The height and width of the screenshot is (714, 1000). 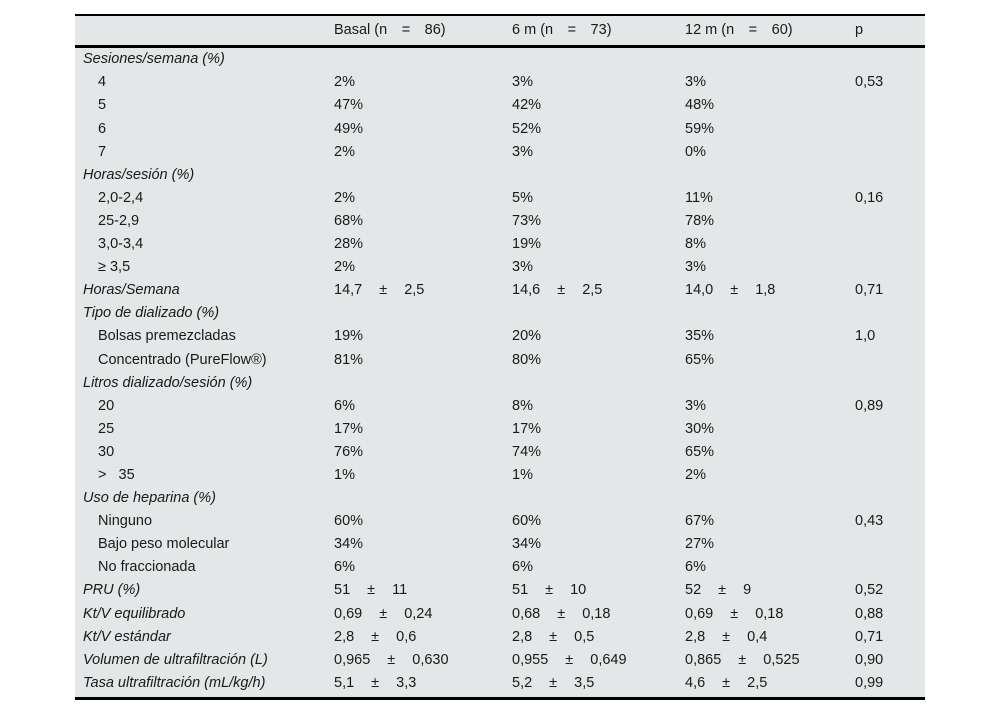 I want to click on cell-m6: 0,955 ±0,649, so click(x=598, y=660).